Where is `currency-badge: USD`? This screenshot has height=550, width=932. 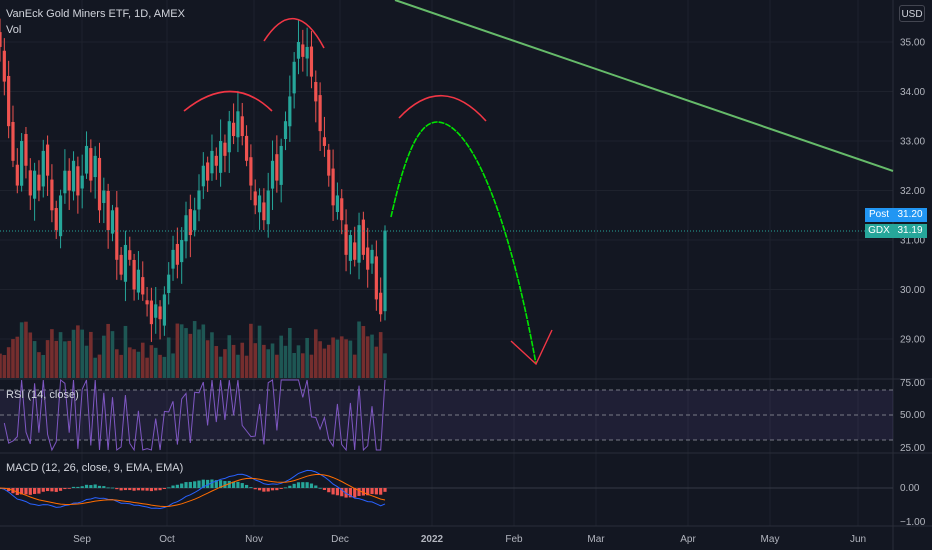
currency-badge: USD is located at coordinates (912, 13).